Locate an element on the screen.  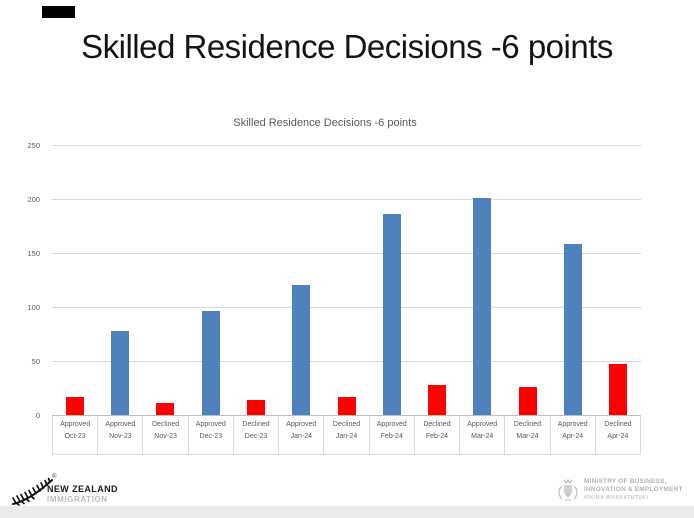
chart-title: Skilled Residence Decisions -6 points is located at coordinates (325, 123).